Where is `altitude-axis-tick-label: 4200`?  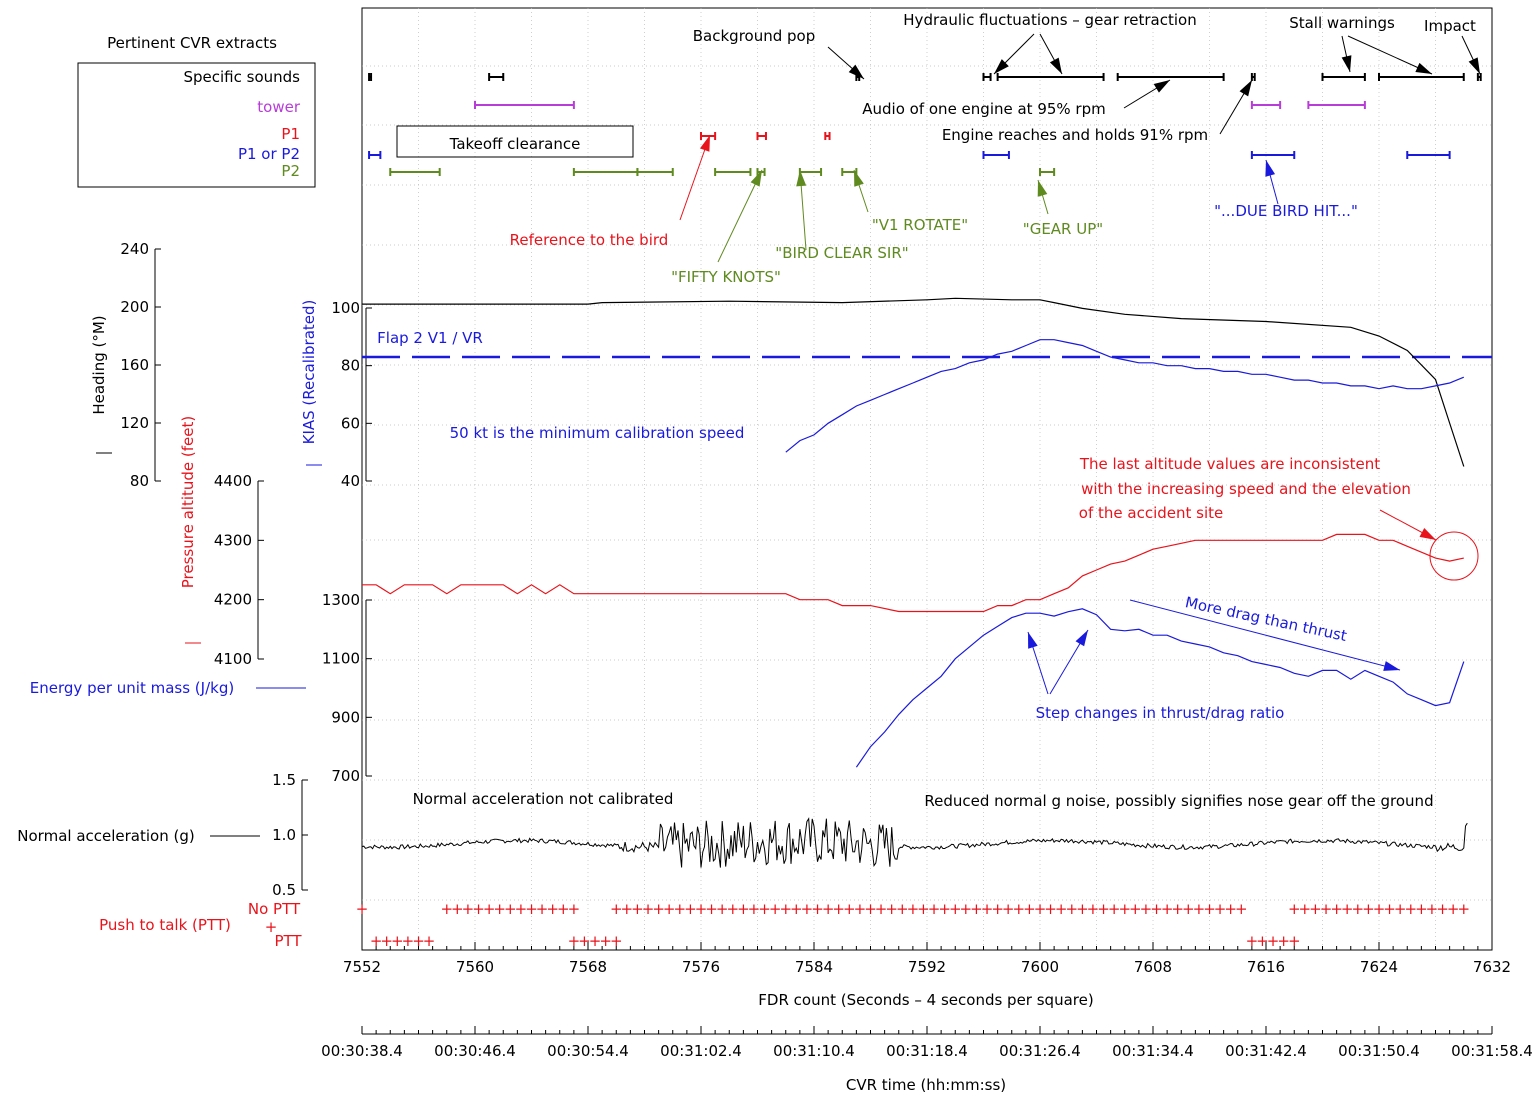
altitude-axis-tick-label: 4200 is located at coordinates (233, 600).